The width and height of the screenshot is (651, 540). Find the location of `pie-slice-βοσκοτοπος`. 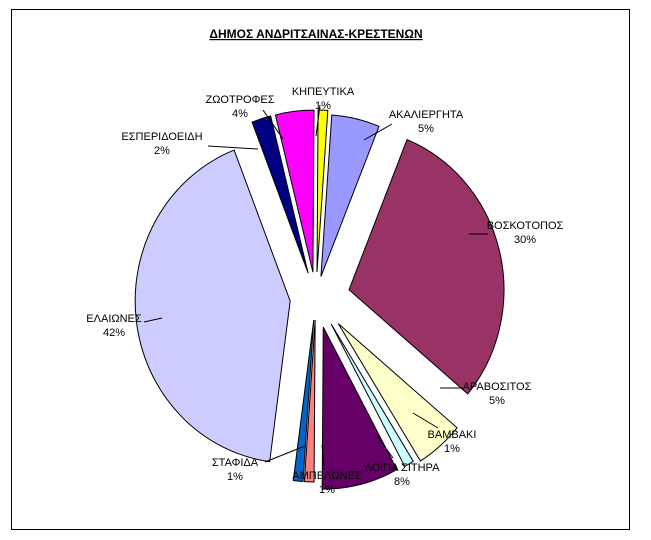

pie-slice-βοσκοτοπος is located at coordinates (426, 266).